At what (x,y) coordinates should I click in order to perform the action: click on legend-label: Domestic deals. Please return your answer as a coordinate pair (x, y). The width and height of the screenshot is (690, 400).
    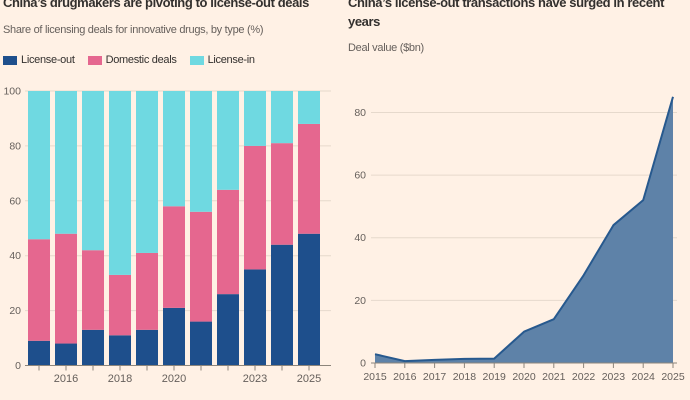
    Looking at the image, I should click on (141, 60).